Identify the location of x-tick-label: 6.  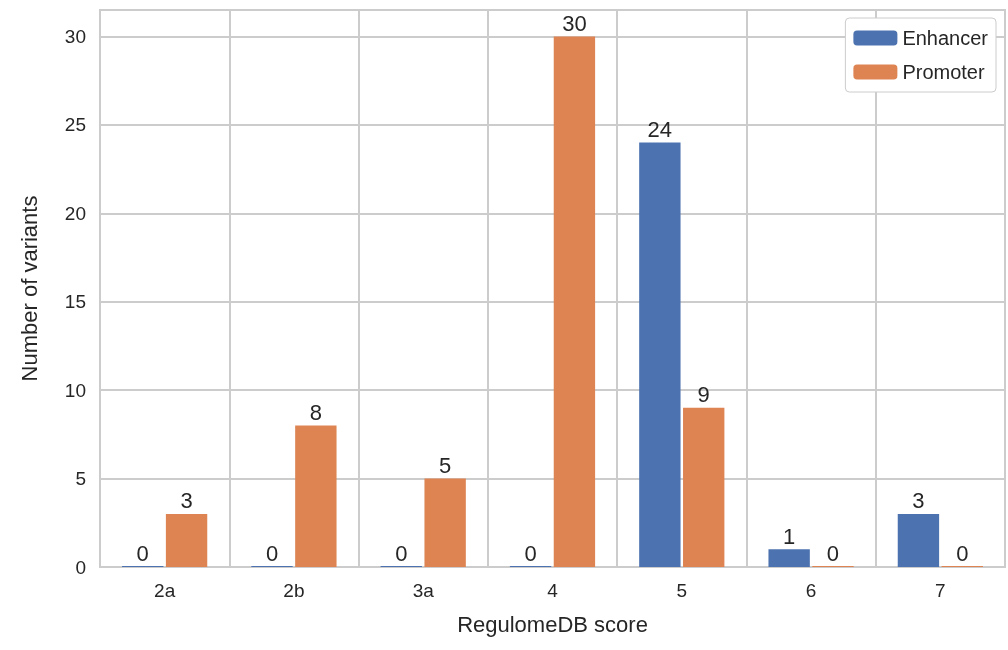
(811, 590).